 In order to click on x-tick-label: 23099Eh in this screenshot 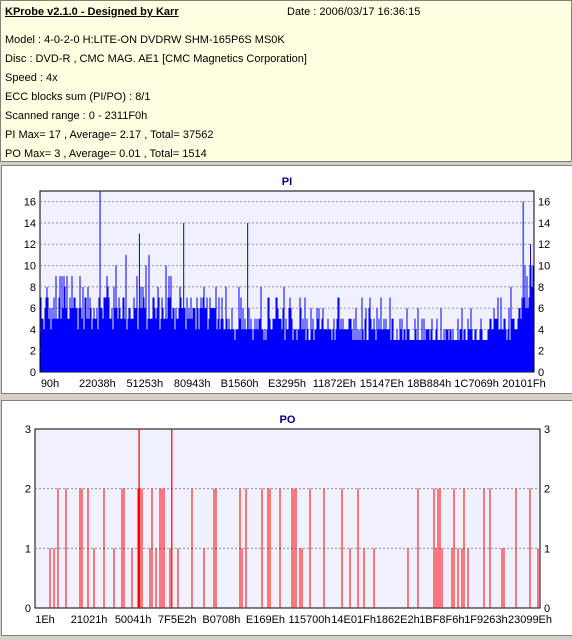, I will do `click(530, 620)`.